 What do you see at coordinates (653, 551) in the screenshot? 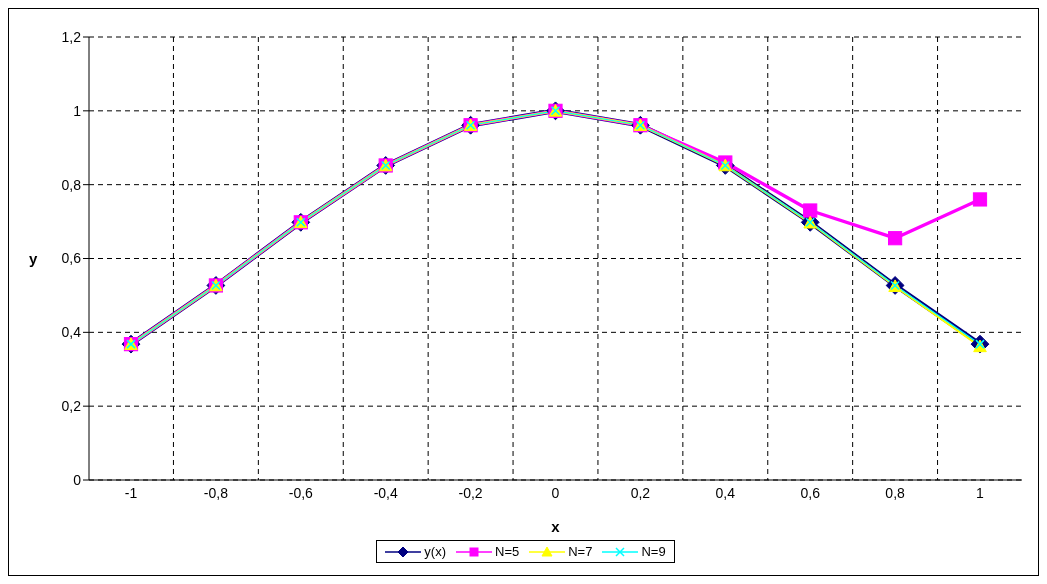
I see `legend-label: N=9` at bounding box center [653, 551].